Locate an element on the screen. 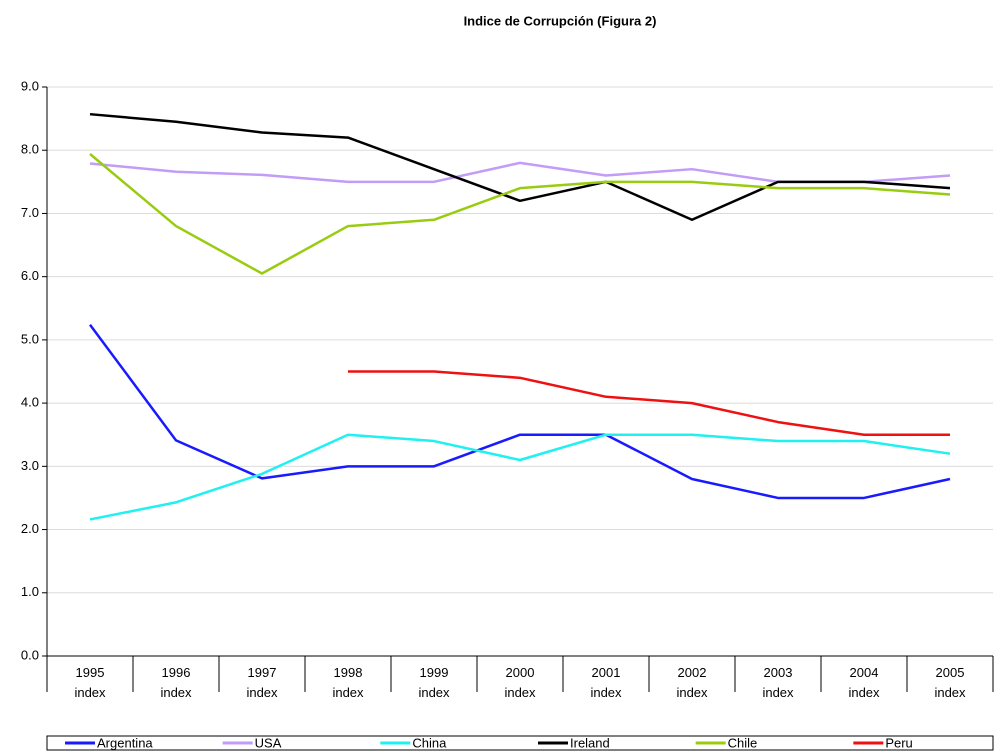 The image size is (995, 751). legend-label: Peru is located at coordinates (898, 742).